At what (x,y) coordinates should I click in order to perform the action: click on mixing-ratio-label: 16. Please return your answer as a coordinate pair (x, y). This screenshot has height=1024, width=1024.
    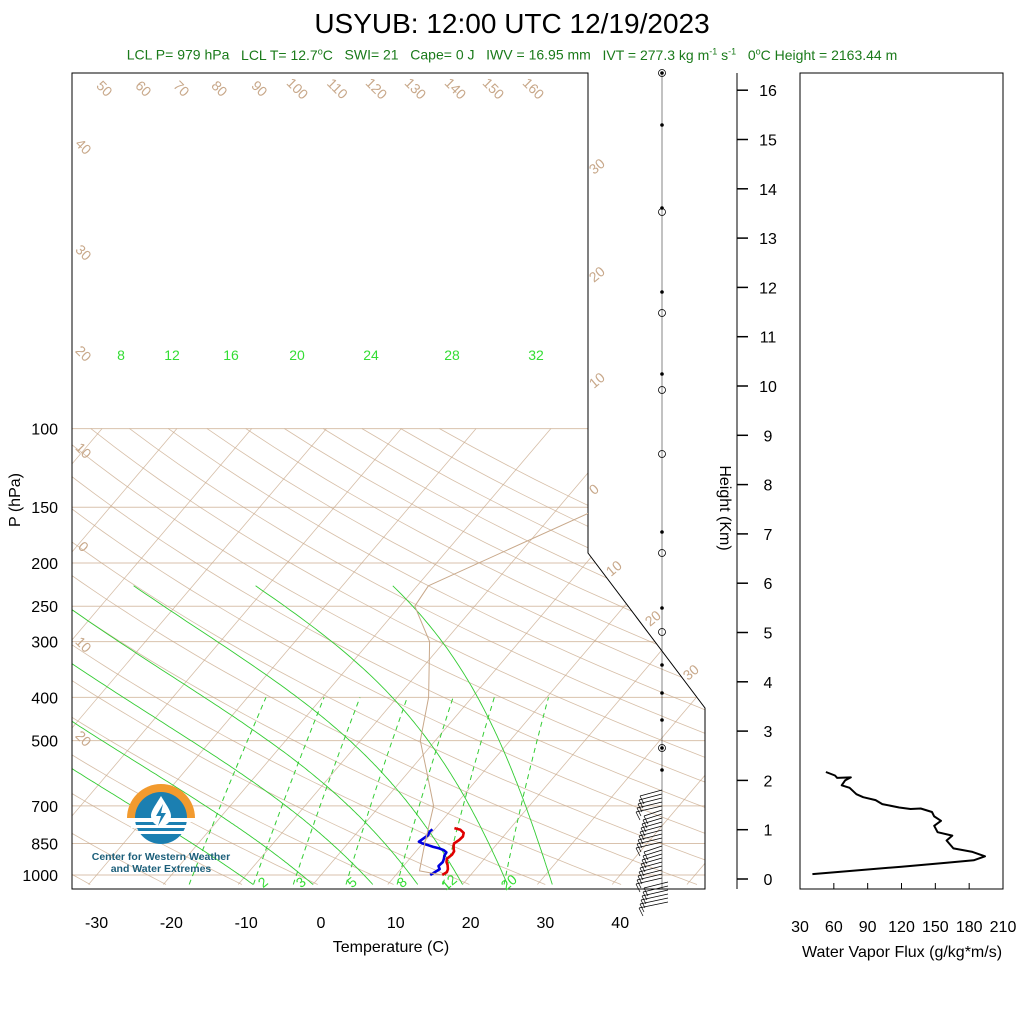
    Looking at the image, I should click on (231, 355).